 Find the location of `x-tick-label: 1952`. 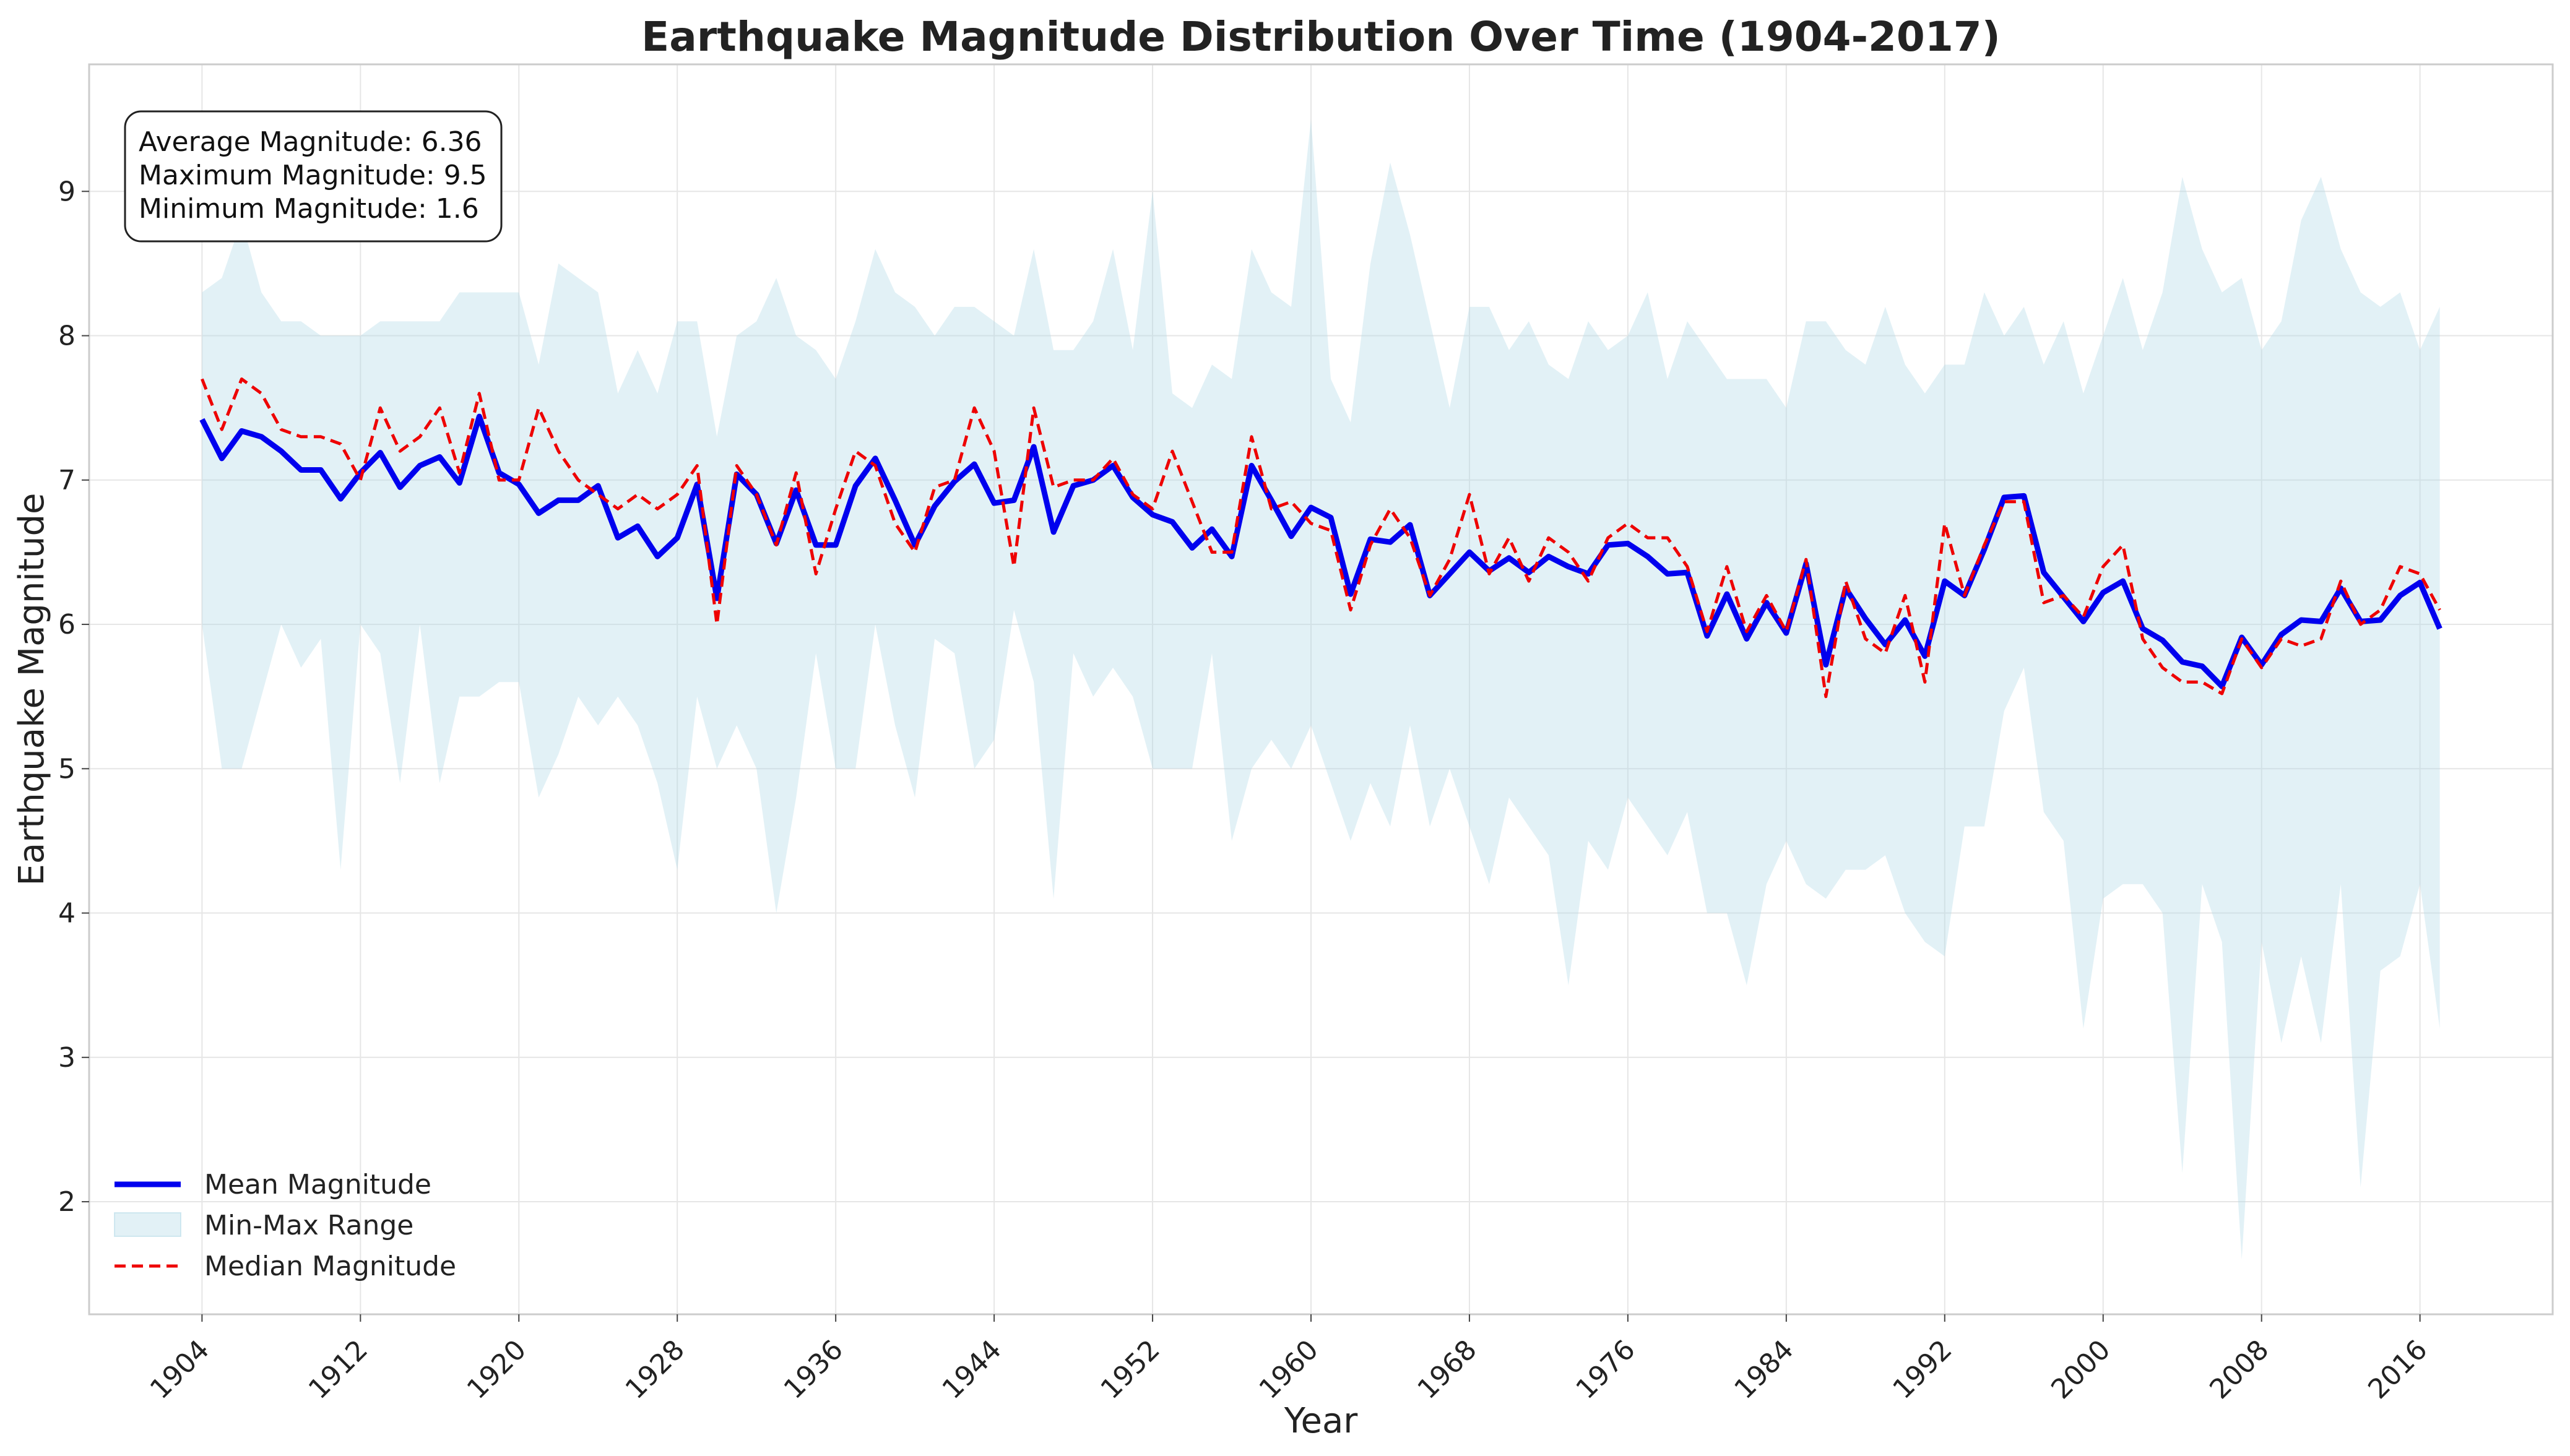

x-tick-label: 1952 is located at coordinates (1130, 1369).